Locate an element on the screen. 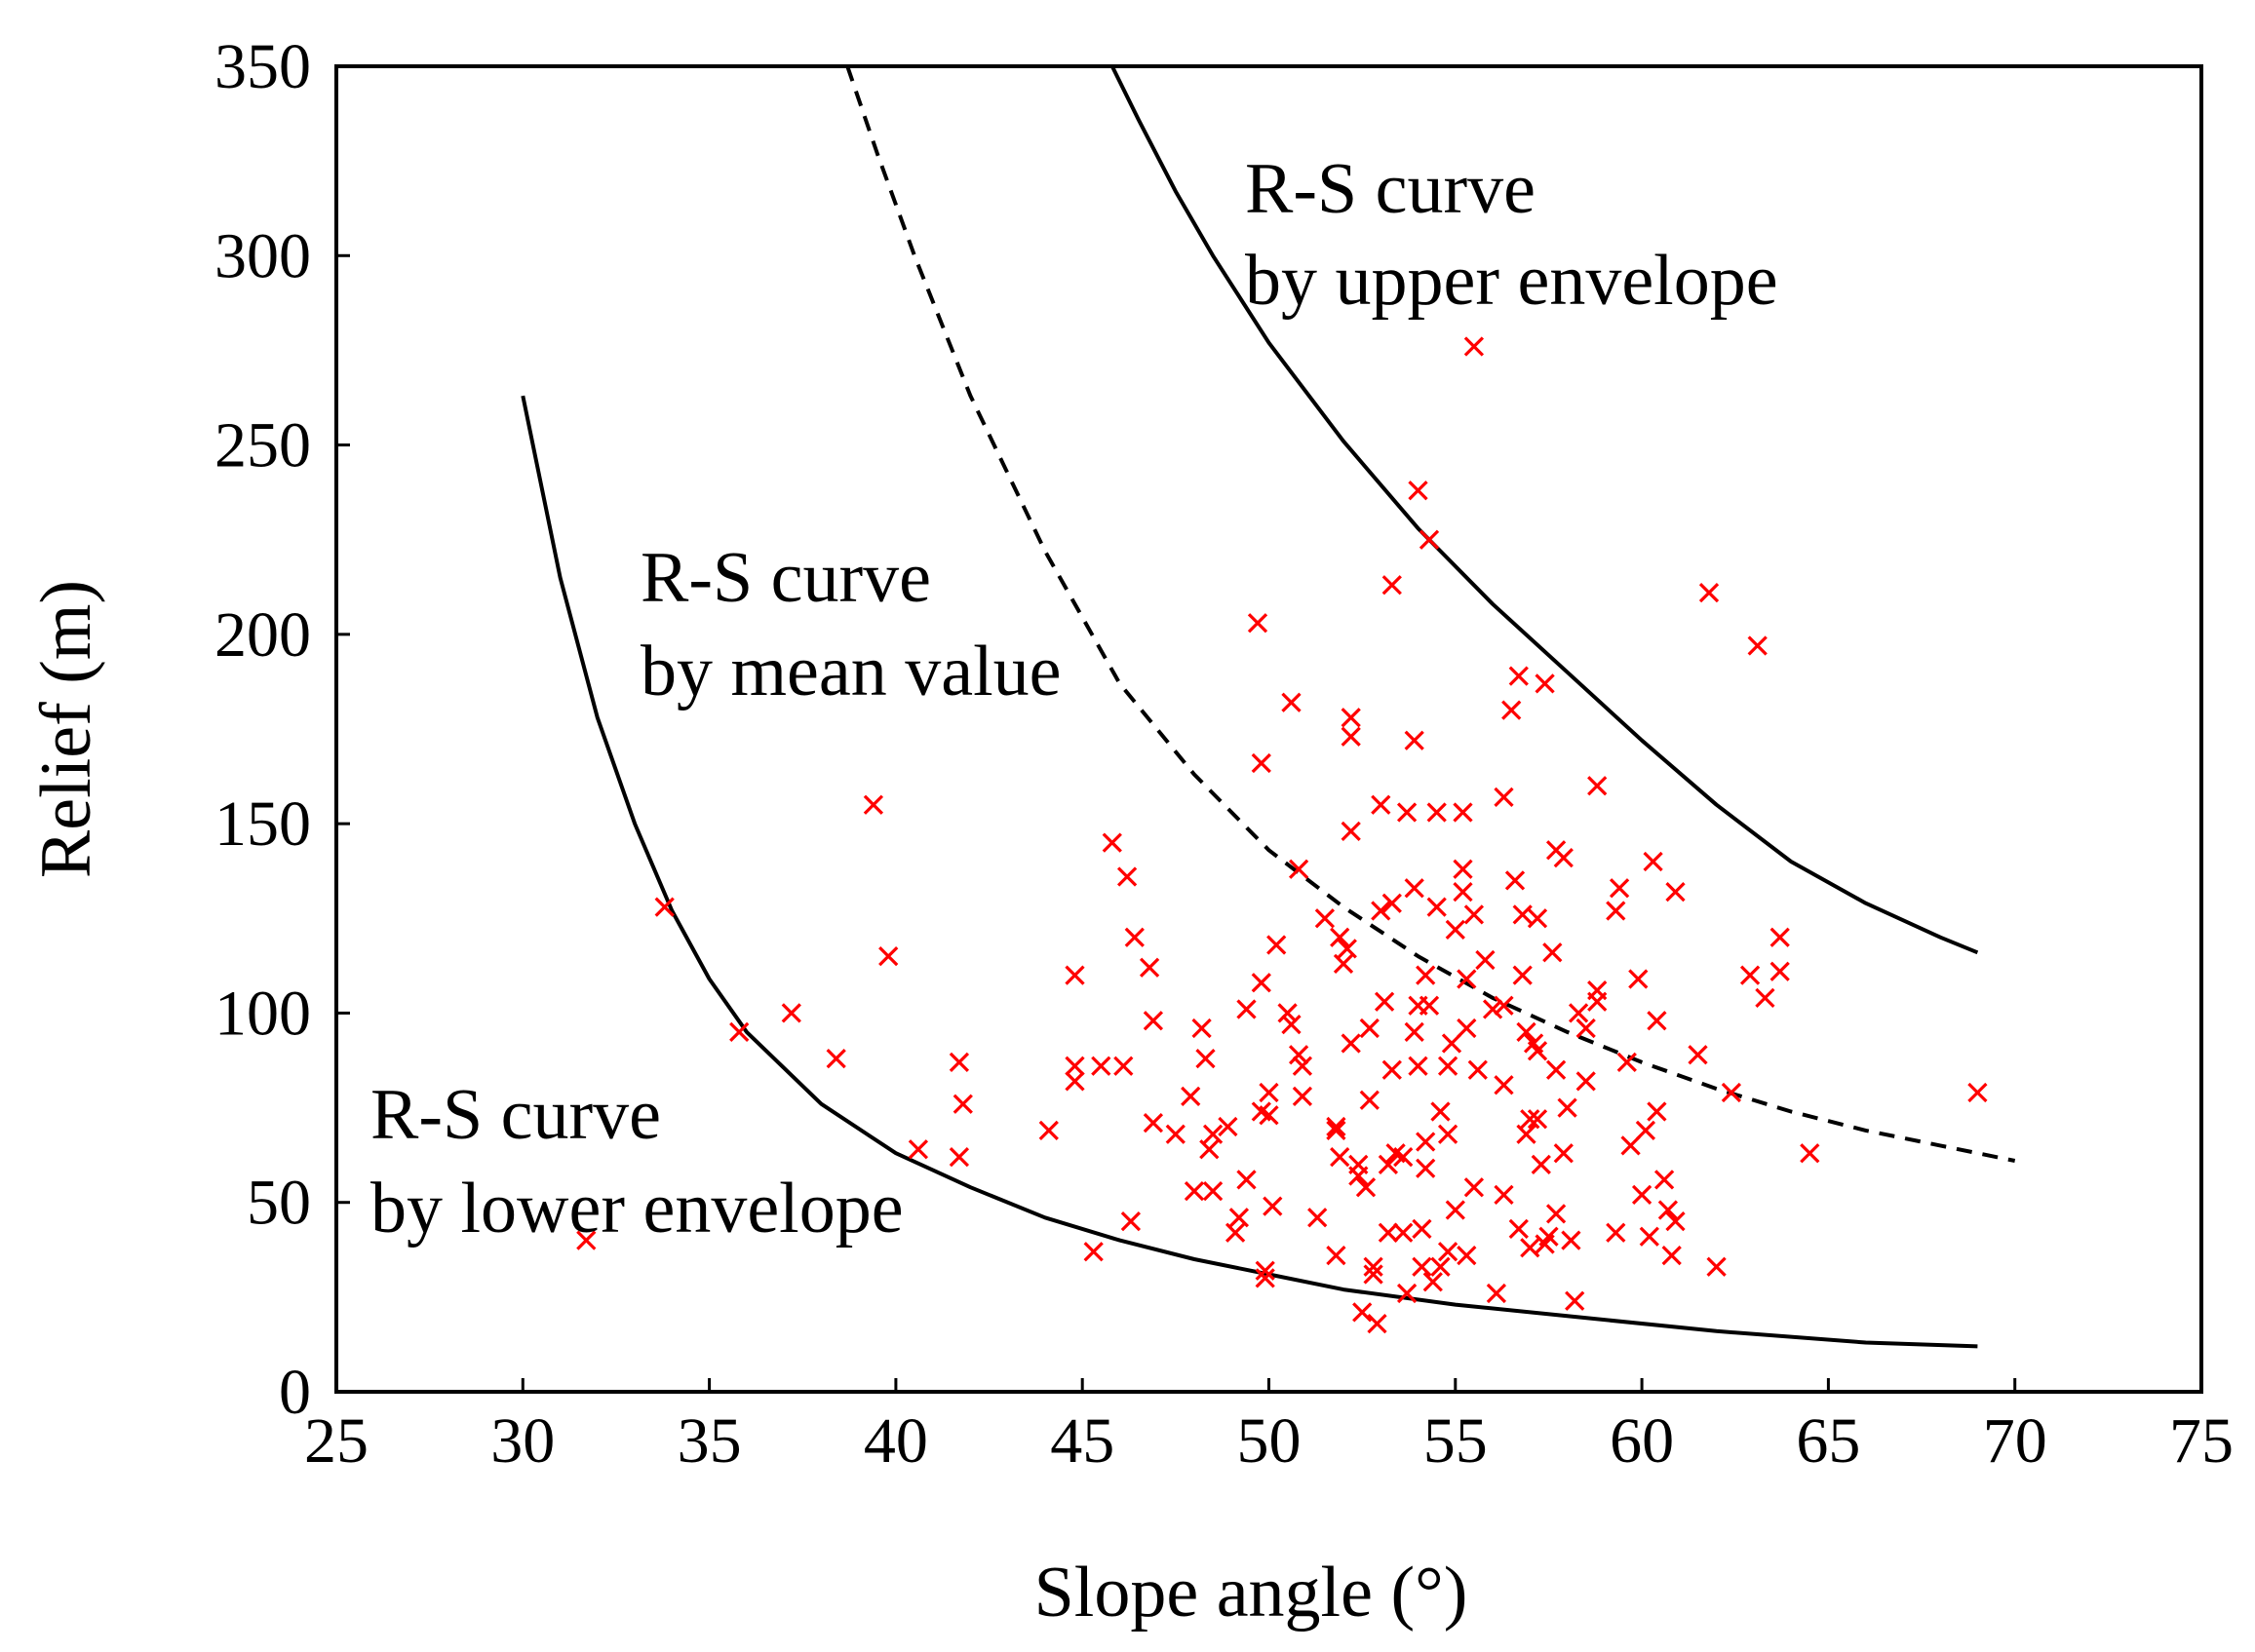 Image resolution: width=2255 pixels, height=1652 pixels. x-tick-label: 55 is located at coordinates (1455, 1441).